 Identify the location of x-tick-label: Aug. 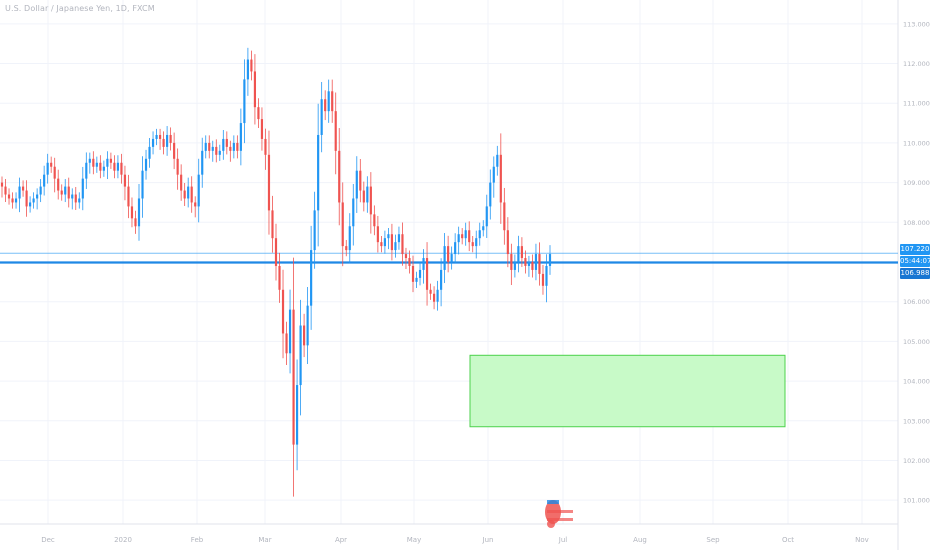
(640, 540).